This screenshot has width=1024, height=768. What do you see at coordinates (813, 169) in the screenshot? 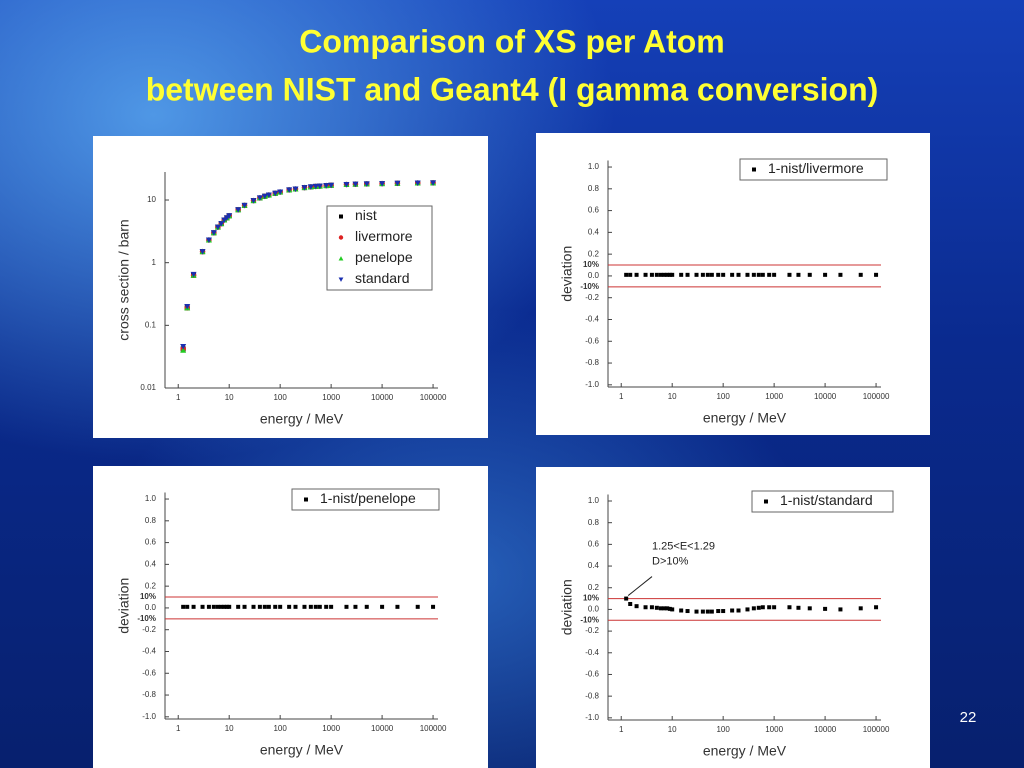
I see `legend-box` at bounding box center [813, 169].